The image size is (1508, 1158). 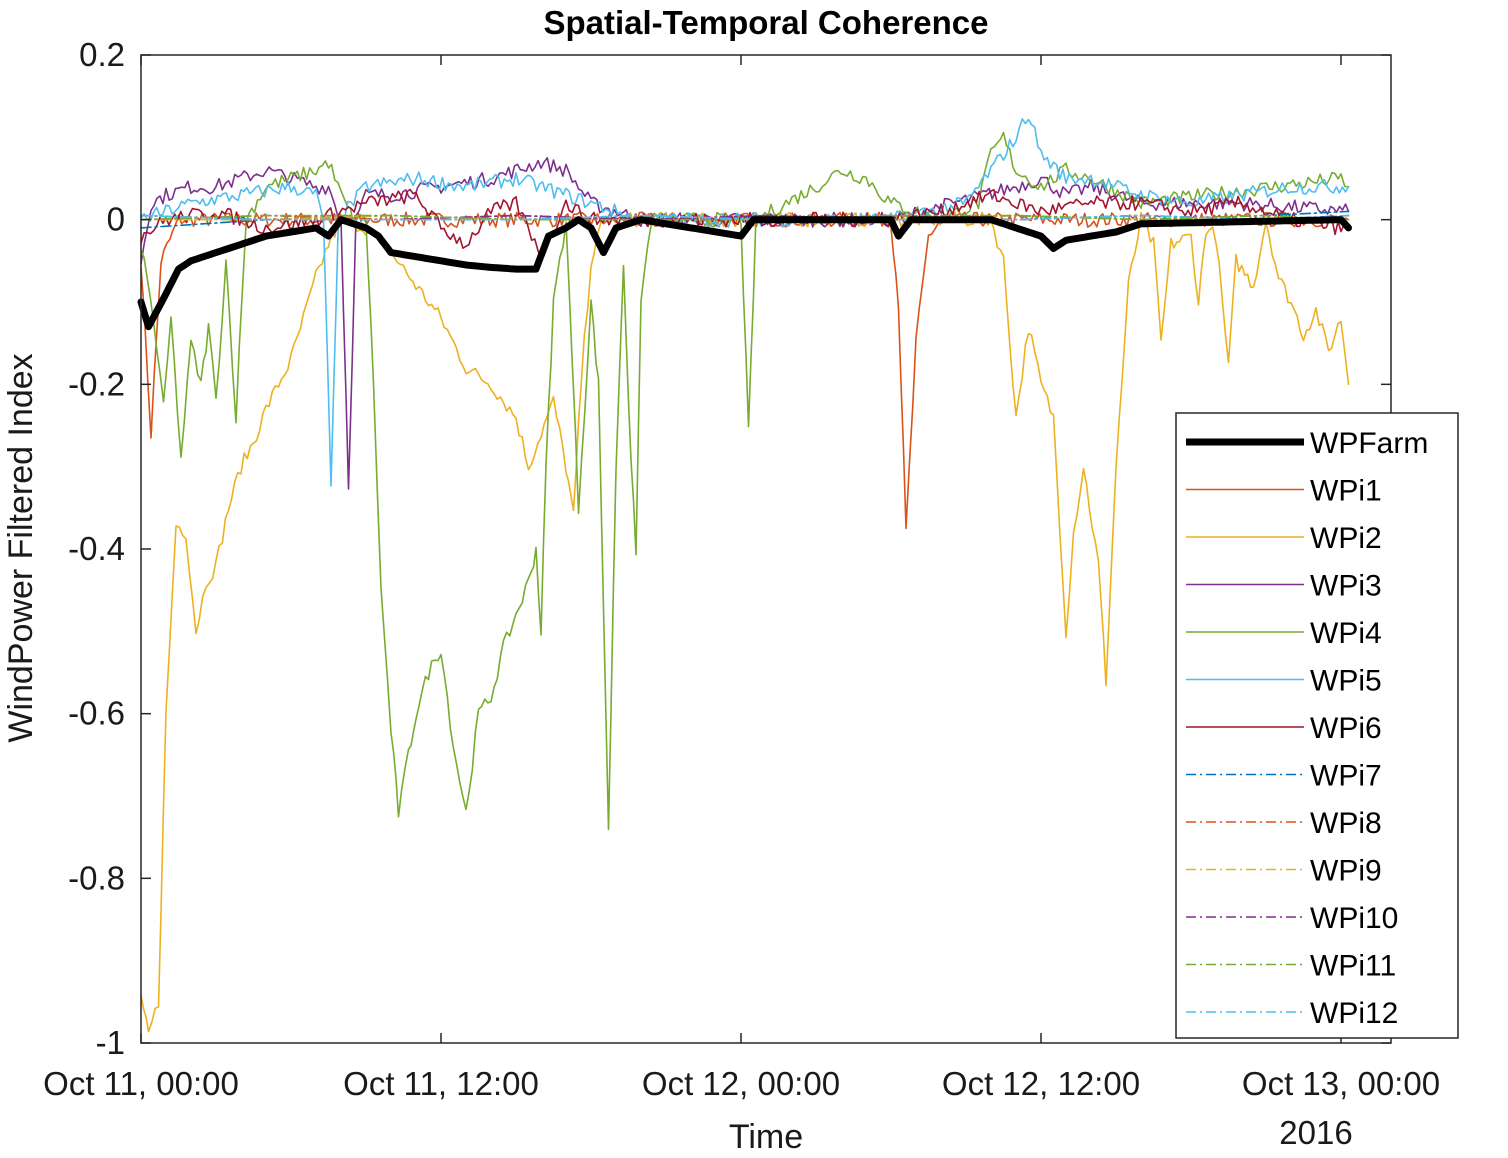 I want to click on chart-title: Spatial-Temporal Coherence, so click(x=765, y=22).